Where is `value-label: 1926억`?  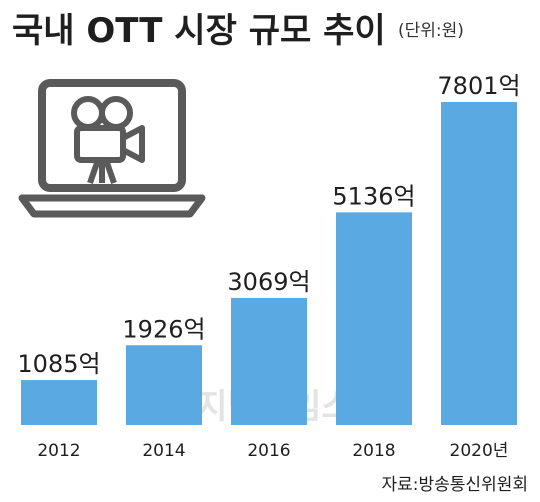
value-label: 1926억 is located at coordinates (163, 329).